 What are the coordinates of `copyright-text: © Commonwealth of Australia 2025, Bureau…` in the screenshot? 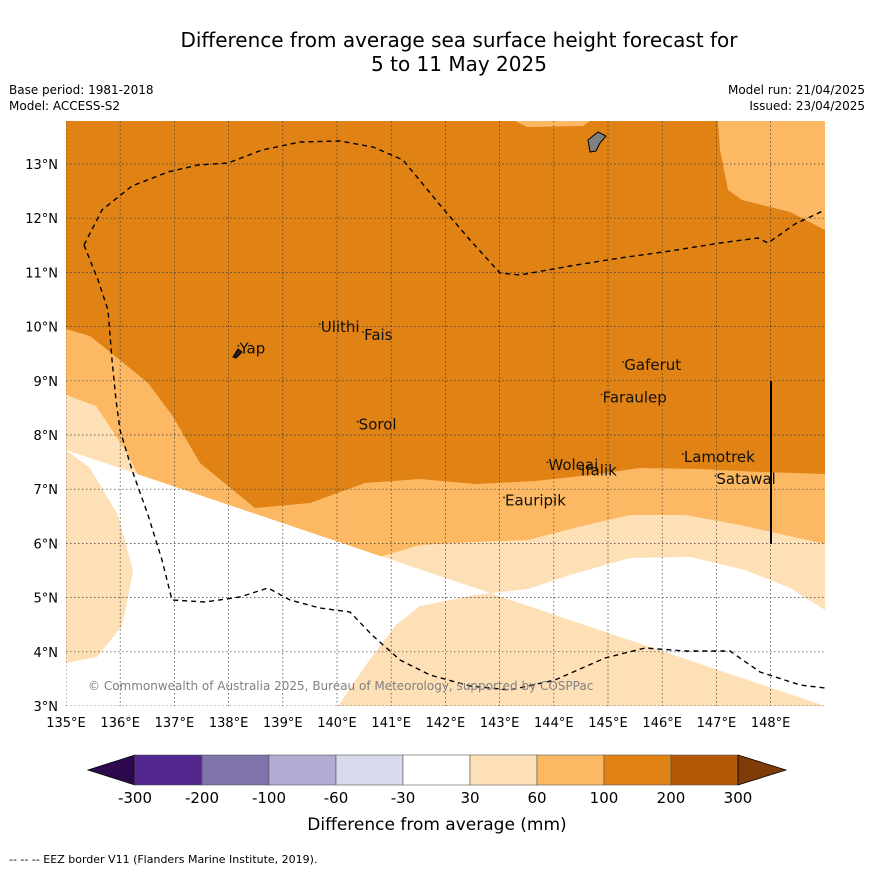 It's located at (340, 686).